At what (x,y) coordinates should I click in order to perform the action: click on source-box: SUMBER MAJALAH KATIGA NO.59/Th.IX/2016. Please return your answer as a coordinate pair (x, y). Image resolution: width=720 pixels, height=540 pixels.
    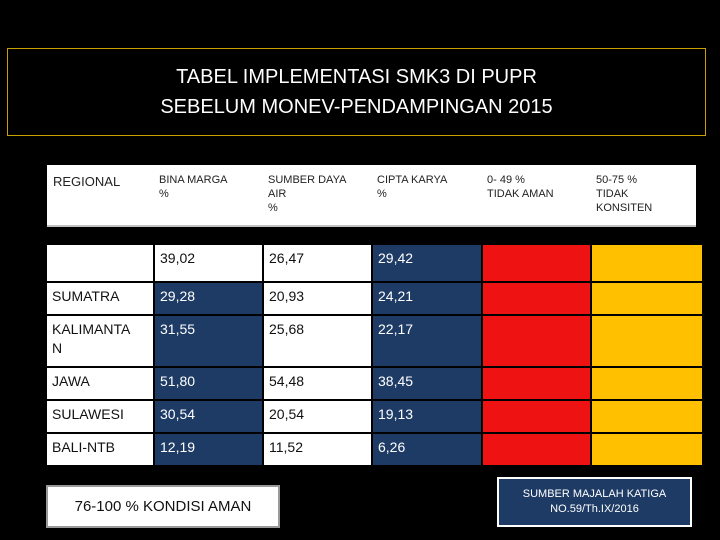
    Looking at the image, I should click on (594, 502).